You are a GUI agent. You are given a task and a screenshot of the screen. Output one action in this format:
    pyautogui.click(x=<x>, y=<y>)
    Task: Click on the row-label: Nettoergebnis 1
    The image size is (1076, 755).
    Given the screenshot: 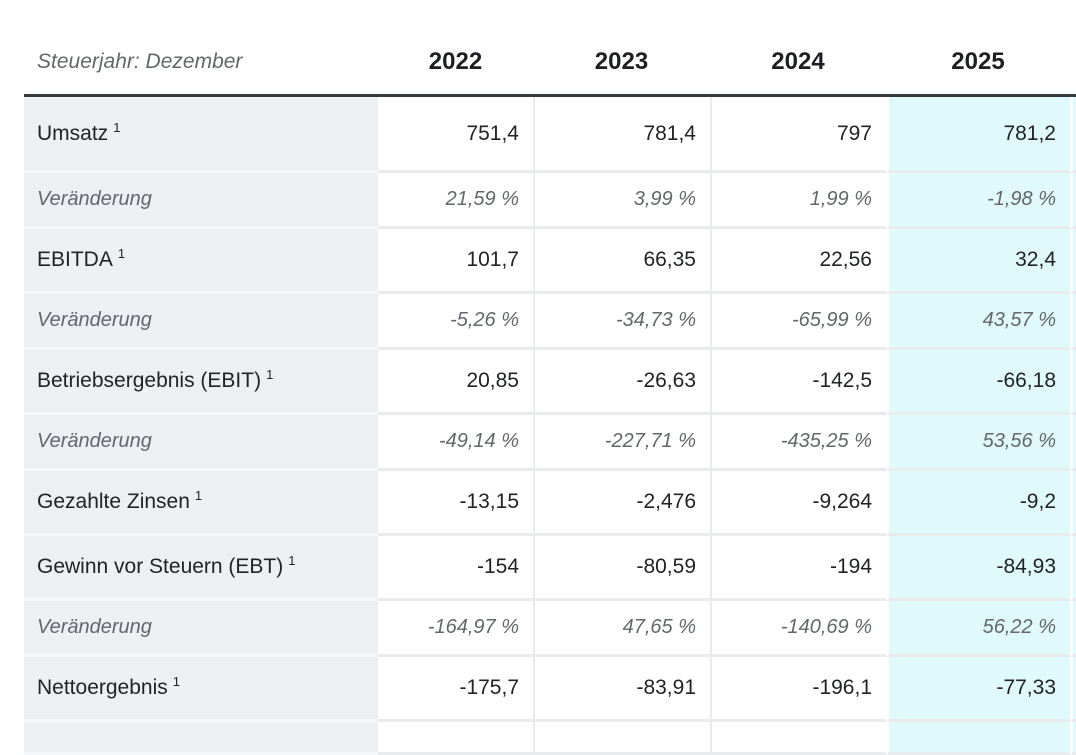 What is the action you would take?
    pyautogui.click(x=201, y=689)
    